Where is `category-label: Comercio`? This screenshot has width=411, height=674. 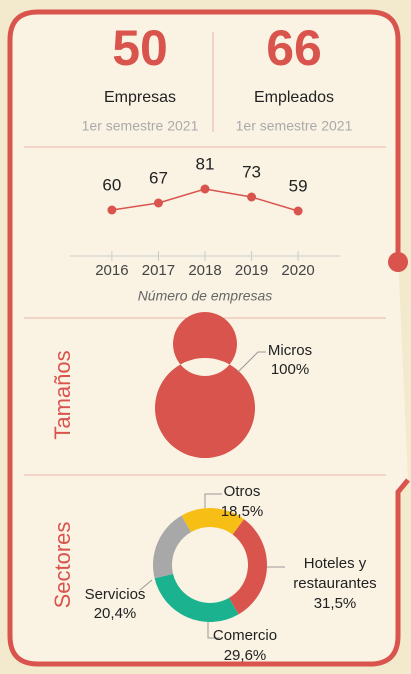
category-label: Comercio is located at coordinates (245, 635).